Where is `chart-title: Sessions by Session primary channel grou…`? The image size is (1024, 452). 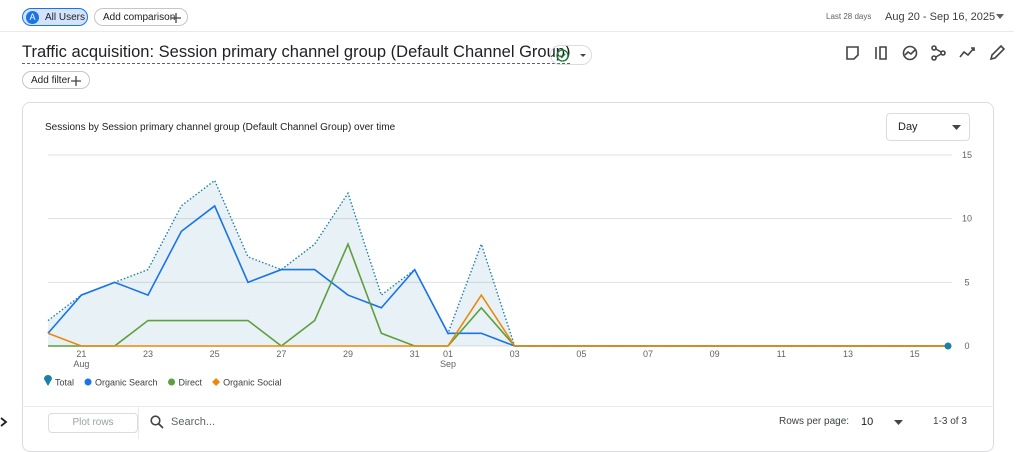
chart-title: Sessions by Session primary channel grou… is located at coordinates (220, 127).